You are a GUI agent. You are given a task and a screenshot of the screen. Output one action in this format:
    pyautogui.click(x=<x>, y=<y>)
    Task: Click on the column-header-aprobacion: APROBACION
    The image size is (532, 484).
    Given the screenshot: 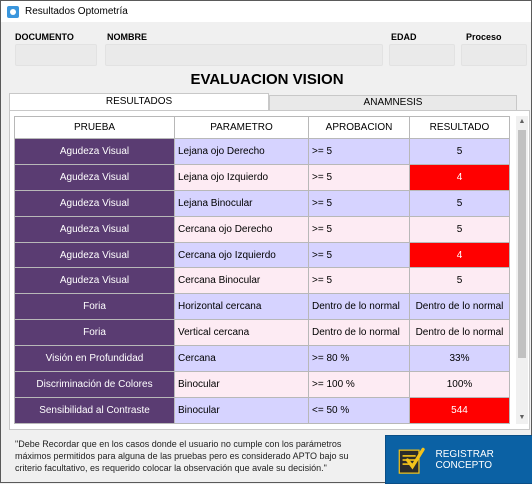 What is the action you would take?
    pyautogui.click(x=359, y=127)
    